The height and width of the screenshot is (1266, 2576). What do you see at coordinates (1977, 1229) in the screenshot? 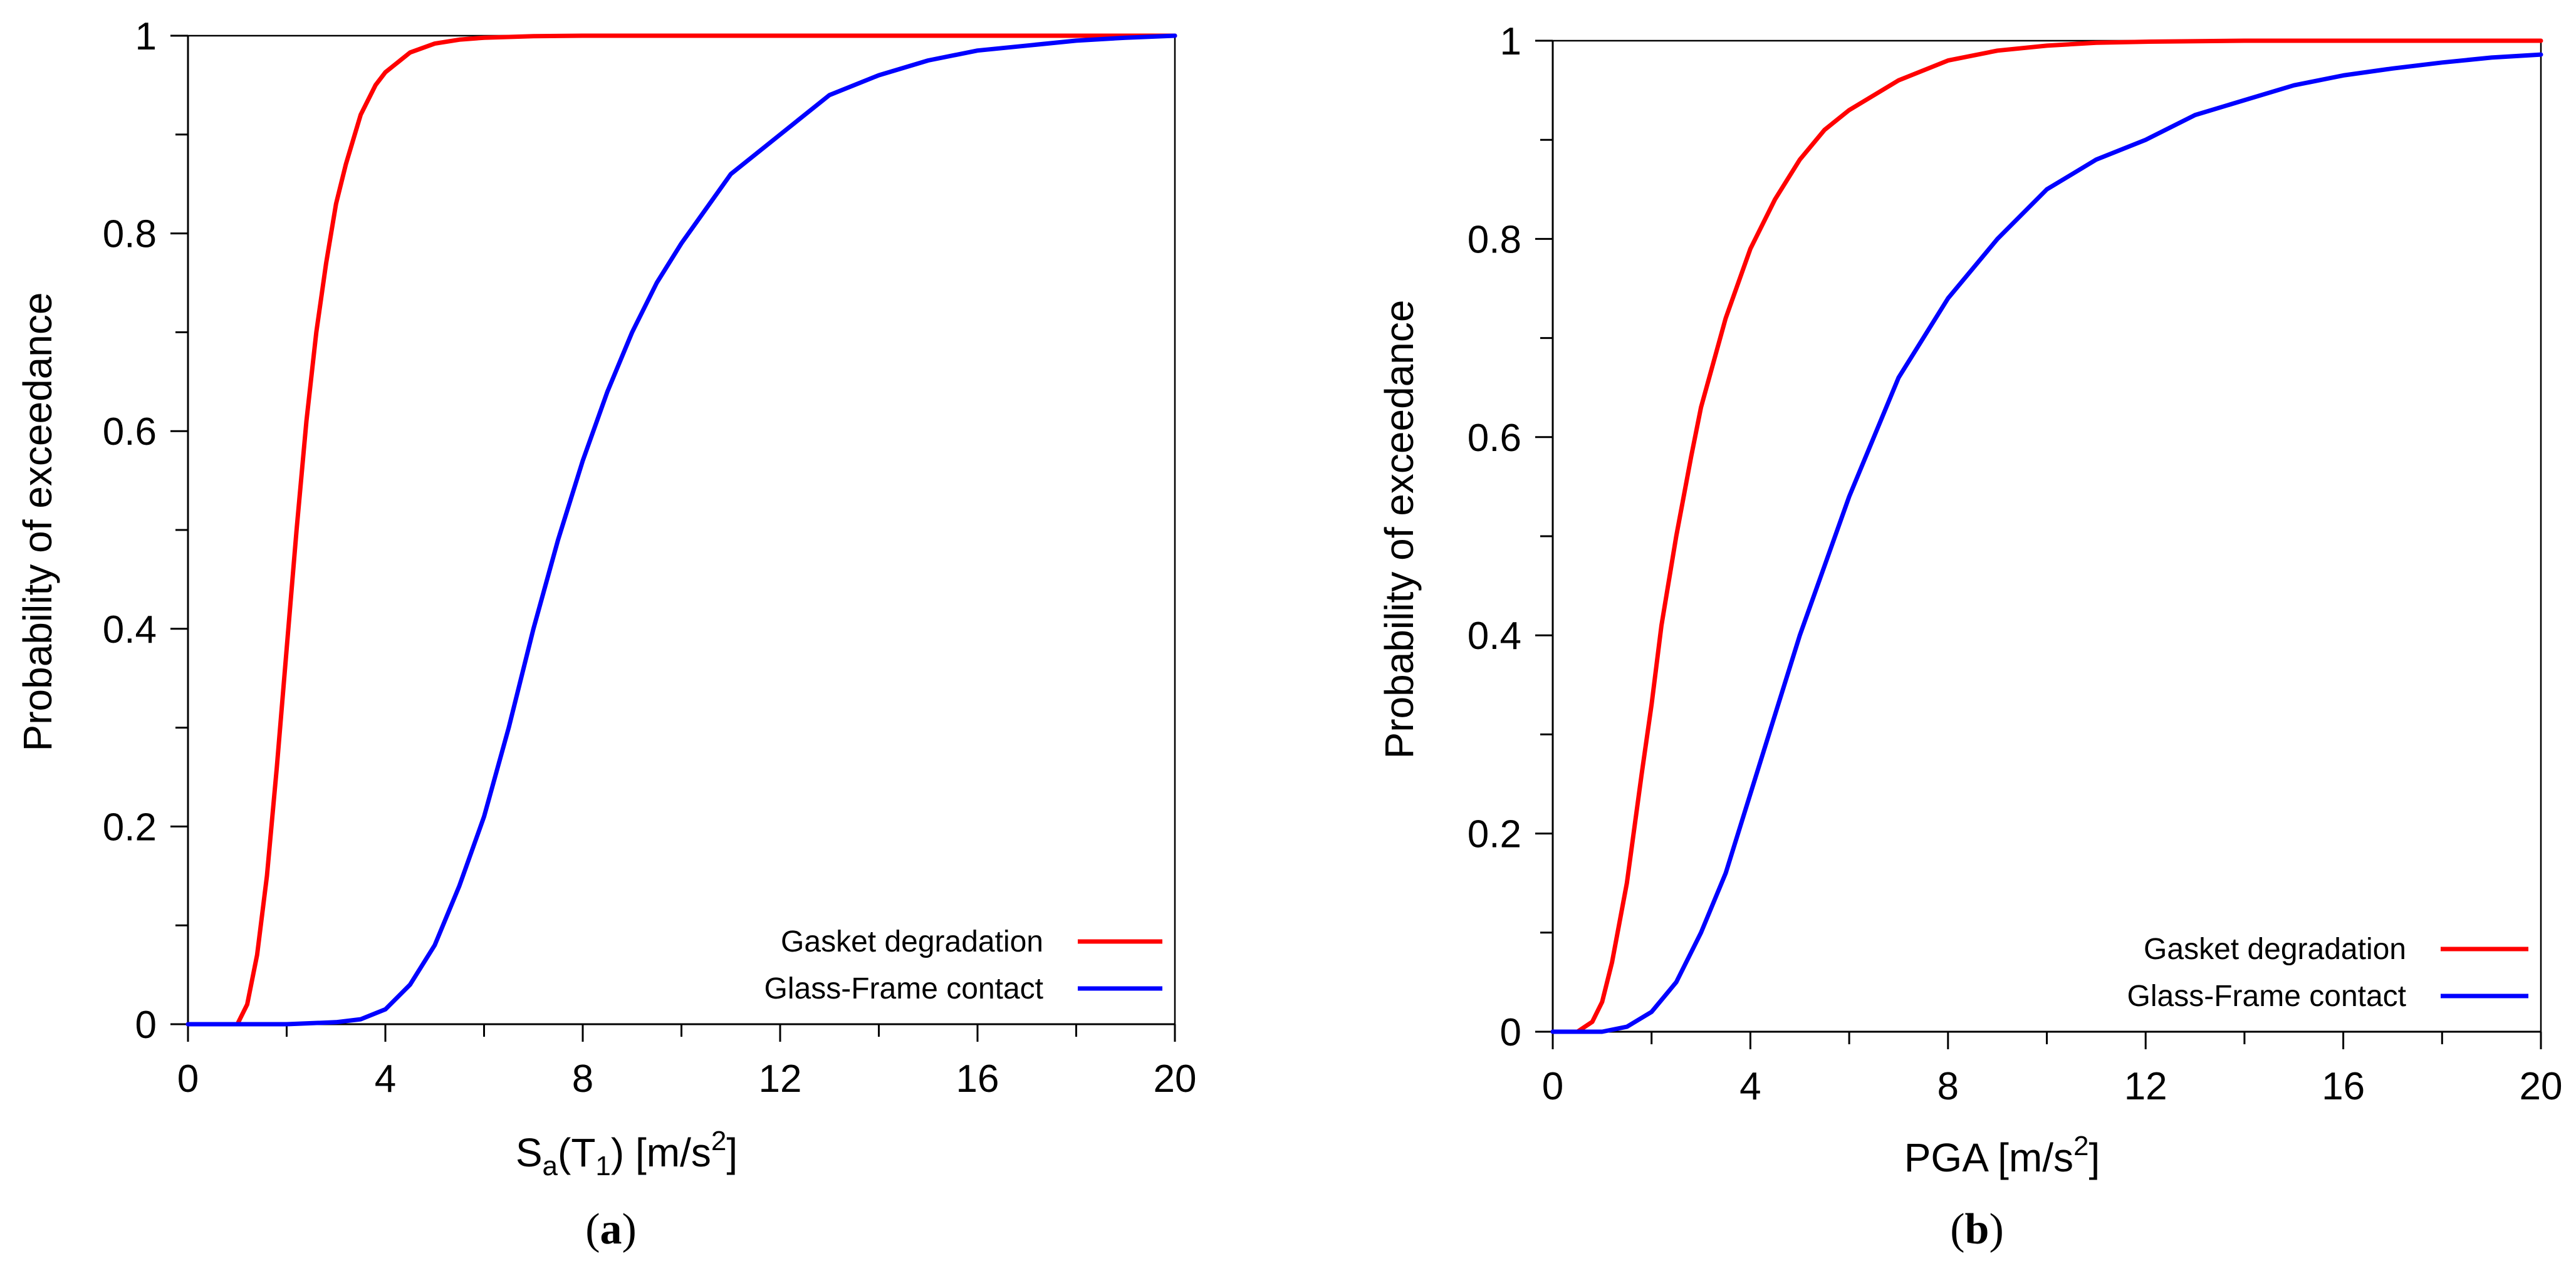
I see `panel-caption-b: (b)` at bounding box center [1977, 1229].